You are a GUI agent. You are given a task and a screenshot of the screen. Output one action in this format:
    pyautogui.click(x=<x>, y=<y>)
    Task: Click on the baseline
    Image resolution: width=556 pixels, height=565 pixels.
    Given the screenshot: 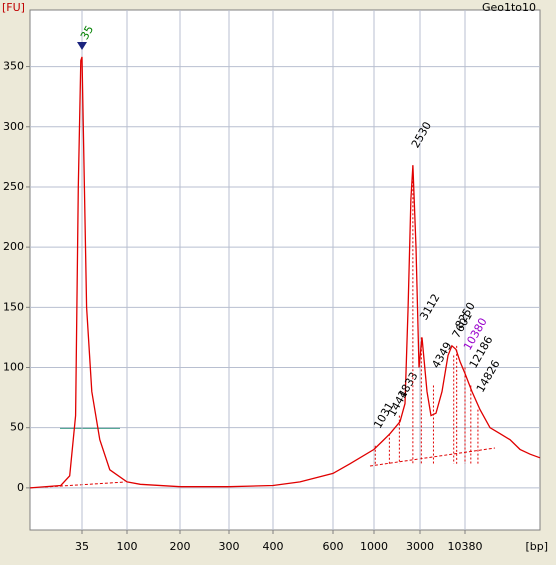 What is the action you would take?
    pyautogui.click(x=432, y=457)
    